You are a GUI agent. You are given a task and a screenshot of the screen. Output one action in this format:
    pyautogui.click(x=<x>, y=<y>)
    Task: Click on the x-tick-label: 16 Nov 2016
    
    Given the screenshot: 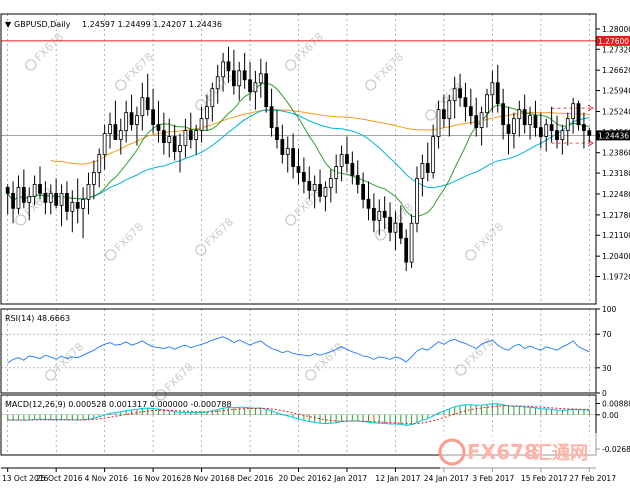 What is the action you would take?
    pyautogui.click(x=157, y=478)
    